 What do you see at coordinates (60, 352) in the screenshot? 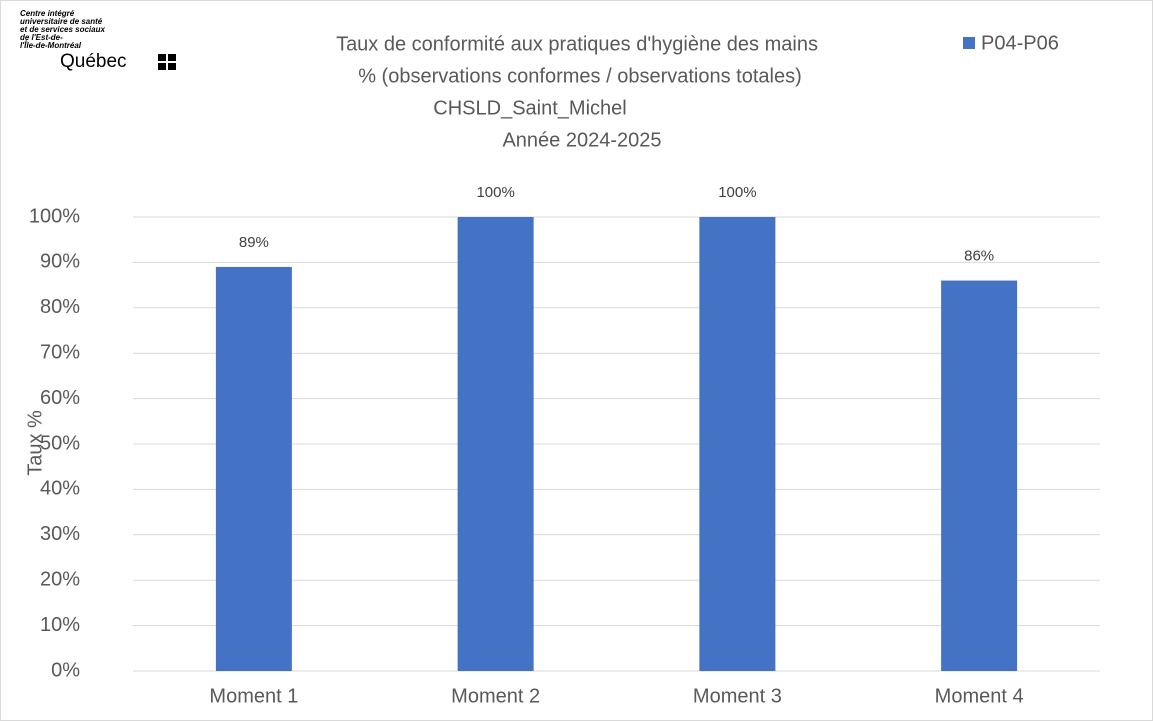
I see `y-tick-label: 70%` at bounding box center [60, 352].